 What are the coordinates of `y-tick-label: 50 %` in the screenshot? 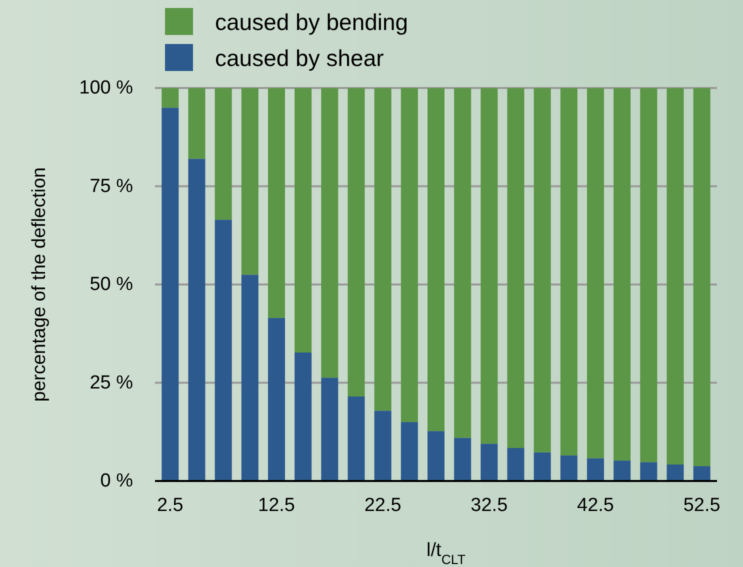 It's located at (112, 284).